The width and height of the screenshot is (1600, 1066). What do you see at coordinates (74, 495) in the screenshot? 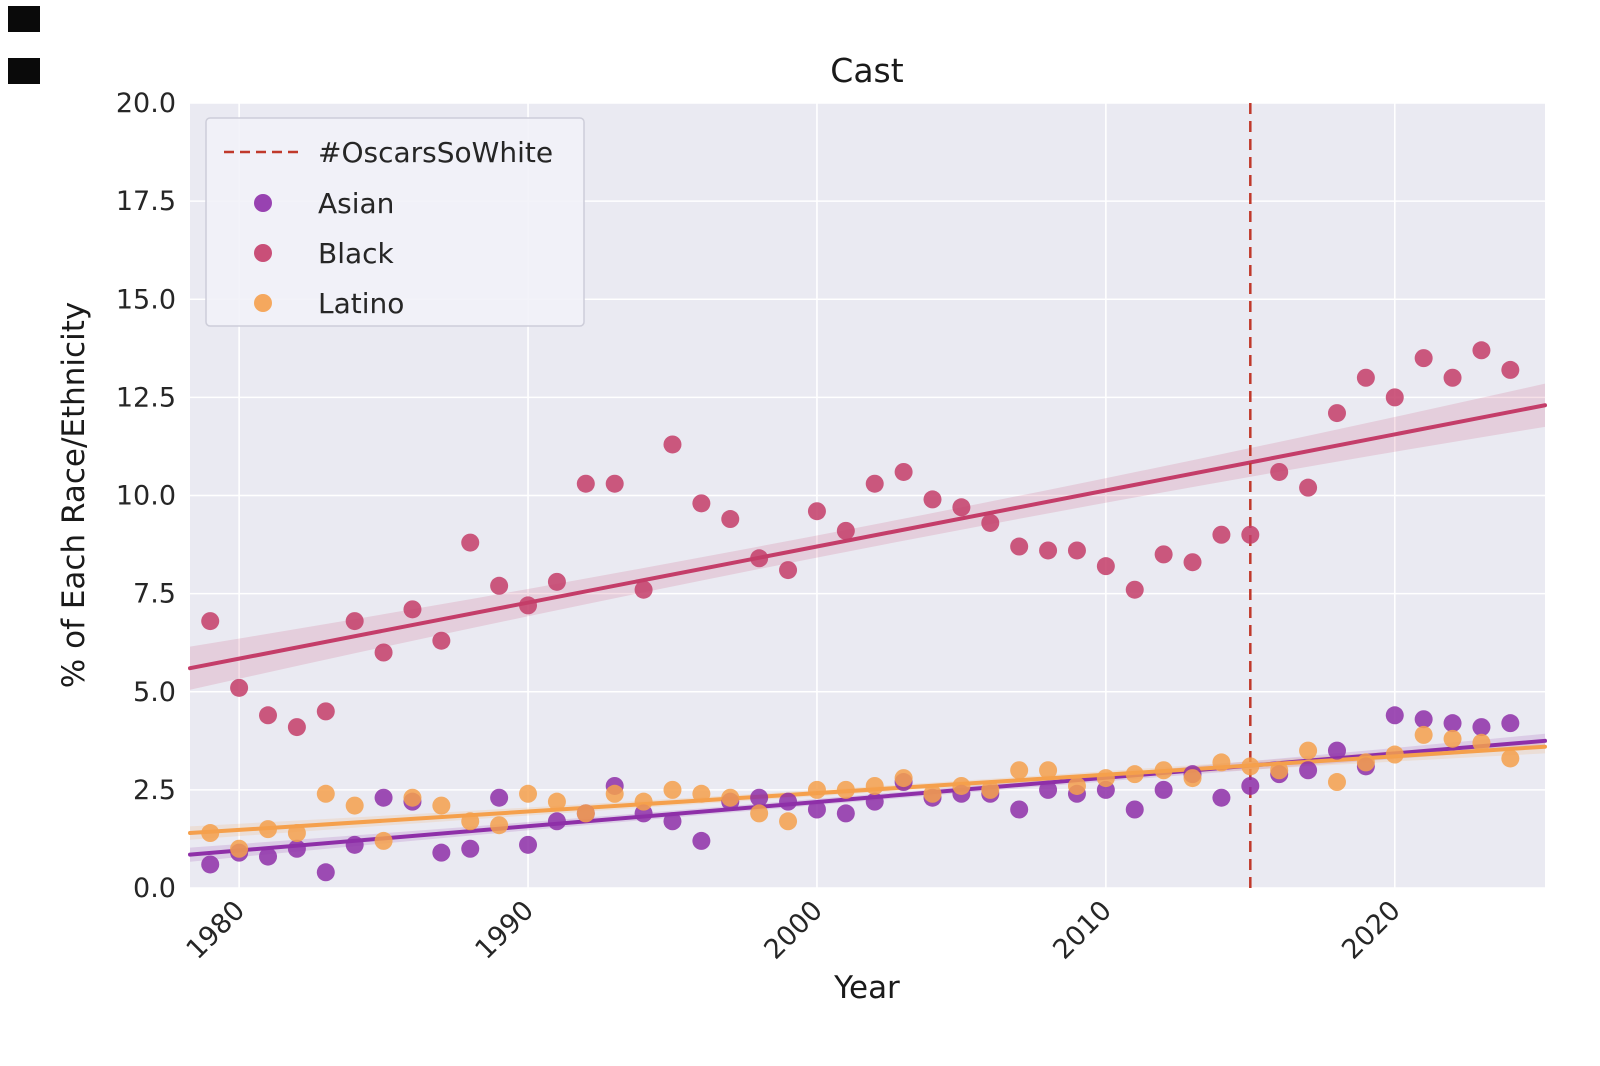
I see `y-axis-label: % of Each Race/Ethnicity` at bounding box center [74, 495].